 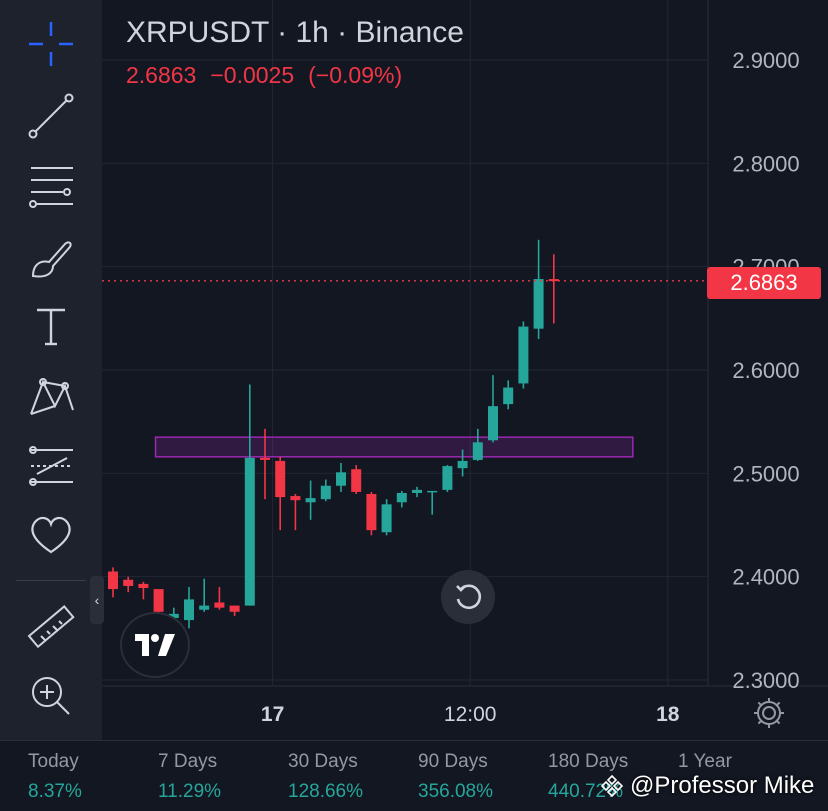 I want to click on watermark: @Professor Mike, so click(x=707, y=786).